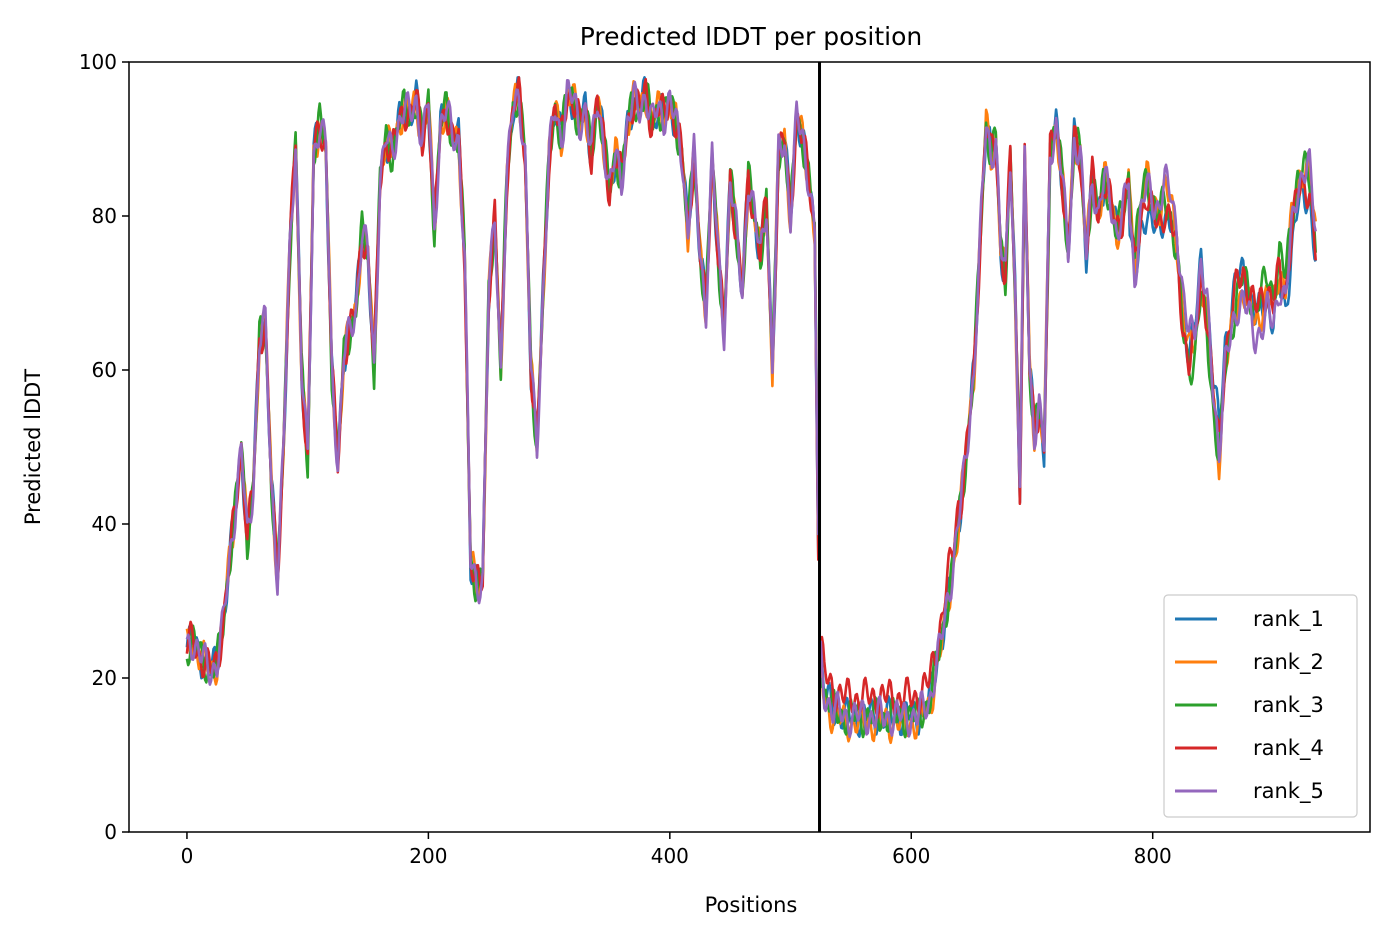 The image size is (1391, 939). Describe the element at coordinates (104, 524) in the screenshot. I see `y-tick-label: 40` at that location.